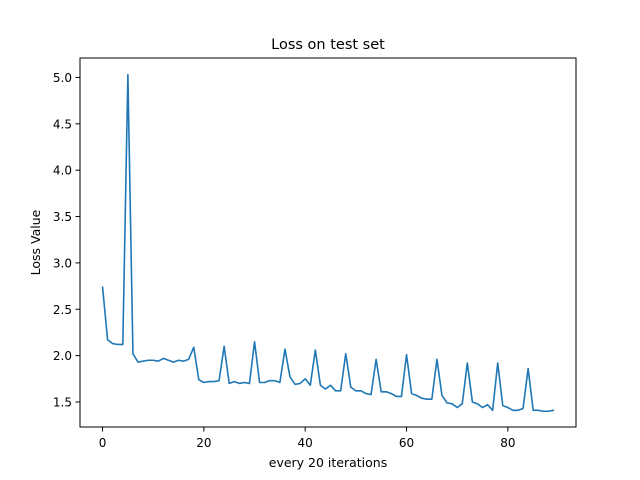  Describe the element at coordinates (62, 171) in the screenshot. I see `y-tick-label: 4.0` at that location.